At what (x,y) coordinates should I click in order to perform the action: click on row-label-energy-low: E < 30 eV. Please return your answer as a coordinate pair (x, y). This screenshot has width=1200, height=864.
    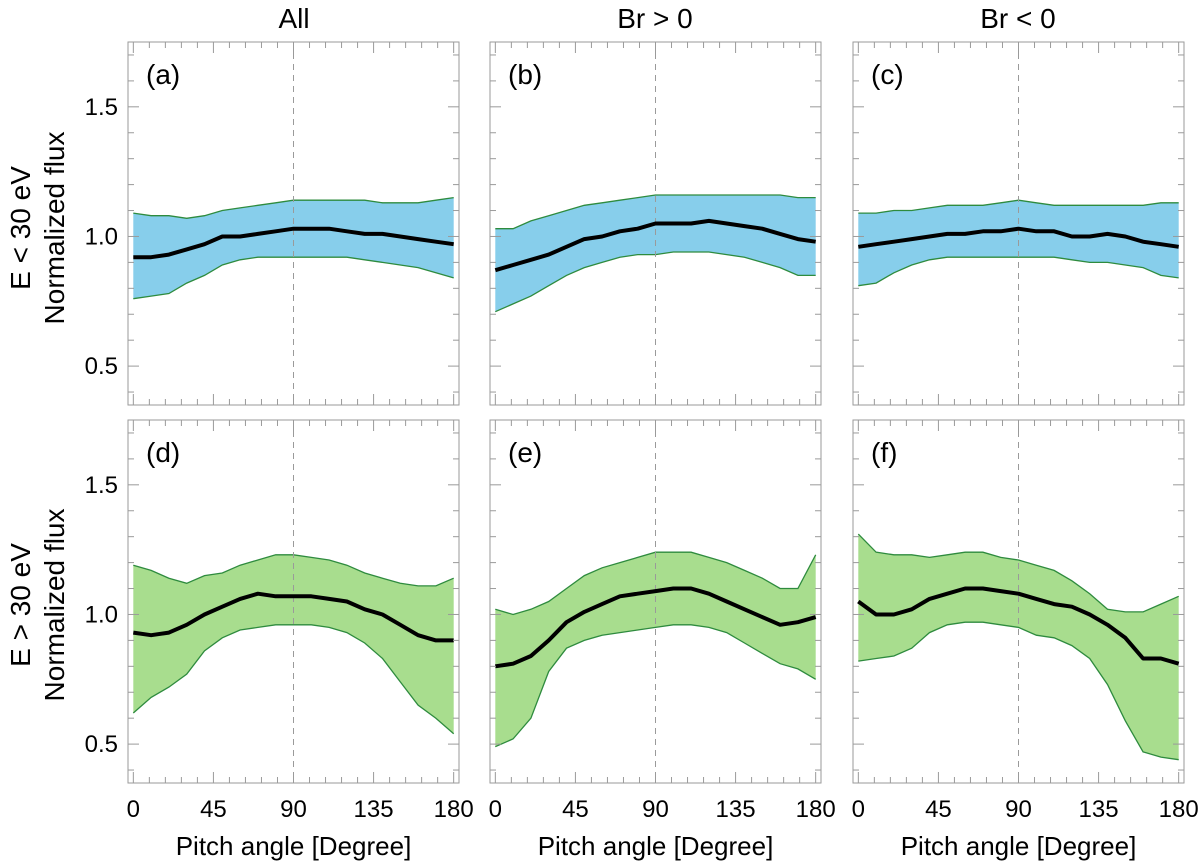
    Looking at the image, I should click on (20, 228).